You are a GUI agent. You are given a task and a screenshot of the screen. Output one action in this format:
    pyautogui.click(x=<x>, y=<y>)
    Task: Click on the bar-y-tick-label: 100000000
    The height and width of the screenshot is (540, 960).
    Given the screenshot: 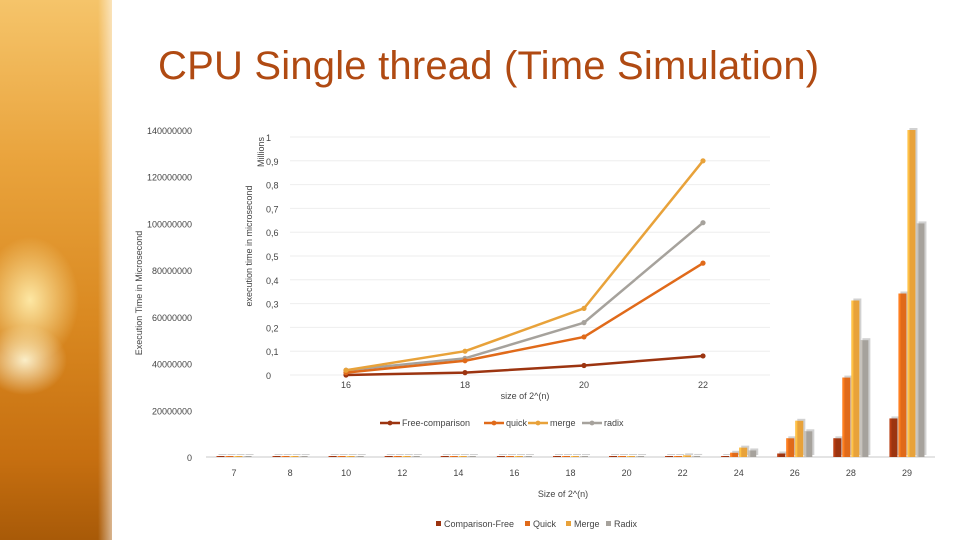 What is the action you would take?
    pyautogui.click(x=169, y=224)
    